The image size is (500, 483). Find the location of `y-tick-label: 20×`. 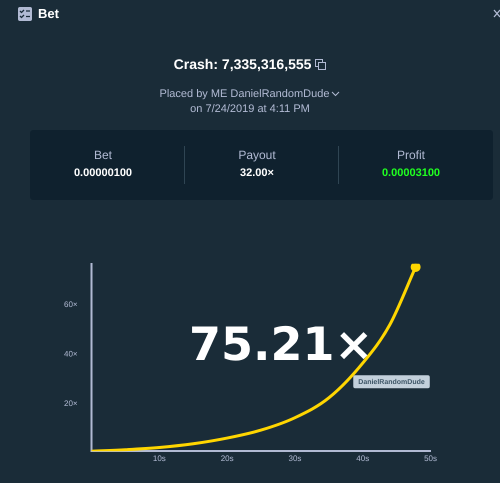

y-tick-label: 20× is located at coordinates (71, 403).